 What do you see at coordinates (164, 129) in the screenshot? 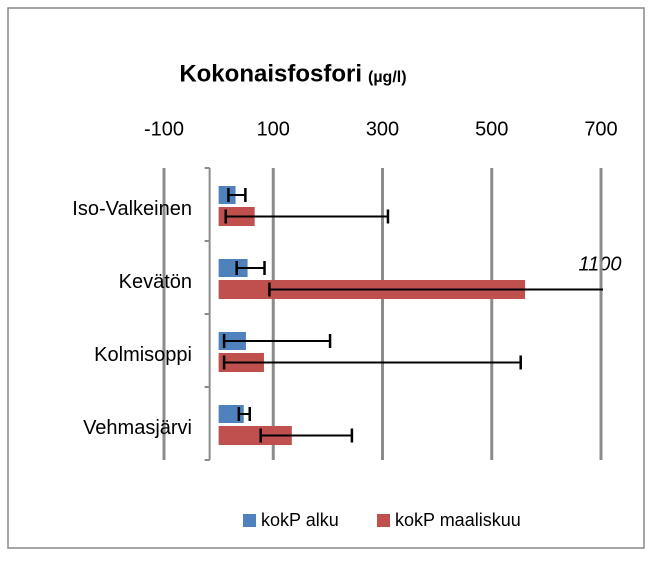
I see `x-tick-label: -100` at bounding box center [164, 129].